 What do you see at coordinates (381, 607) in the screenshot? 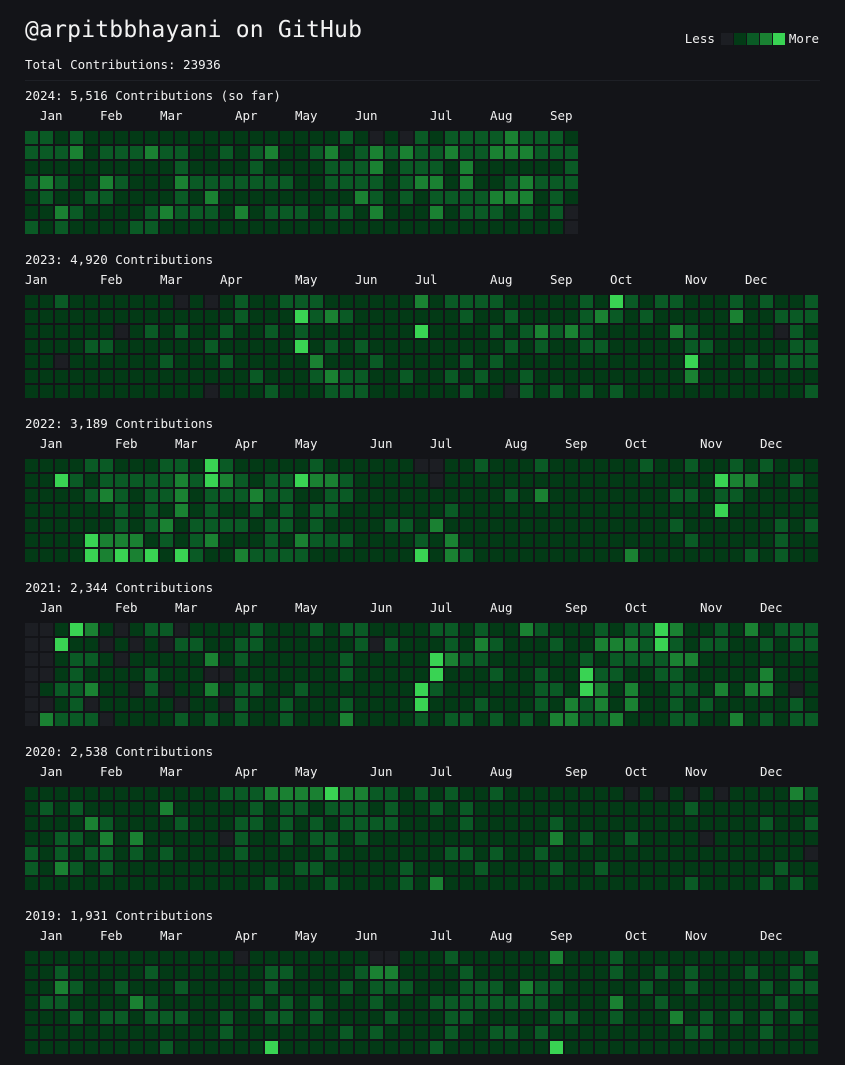
I see `month-label-2021-jun: Jun` at bounding box center [381, 607].